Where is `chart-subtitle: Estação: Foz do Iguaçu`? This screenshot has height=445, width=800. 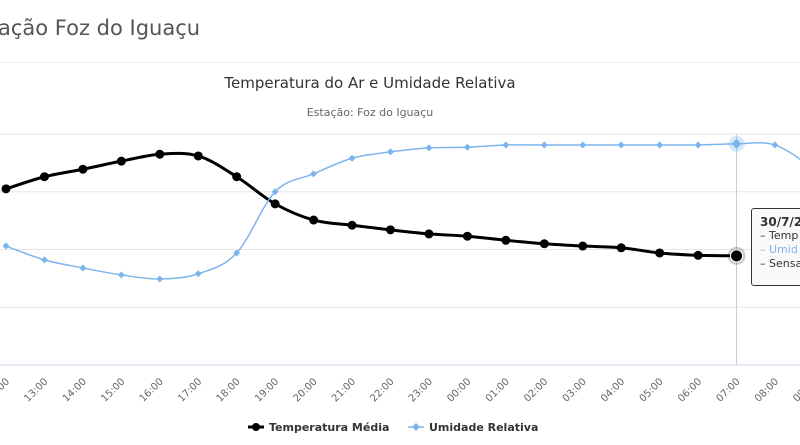 chart-subtitle: Estação: Foz do Iguaçu is located at coordinates (370, 112).